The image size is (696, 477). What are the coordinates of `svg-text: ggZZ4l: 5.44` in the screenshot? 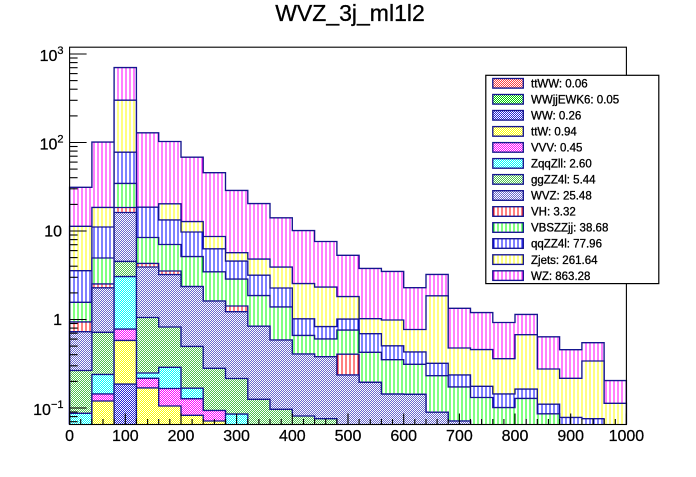 It's located at (563, 181).